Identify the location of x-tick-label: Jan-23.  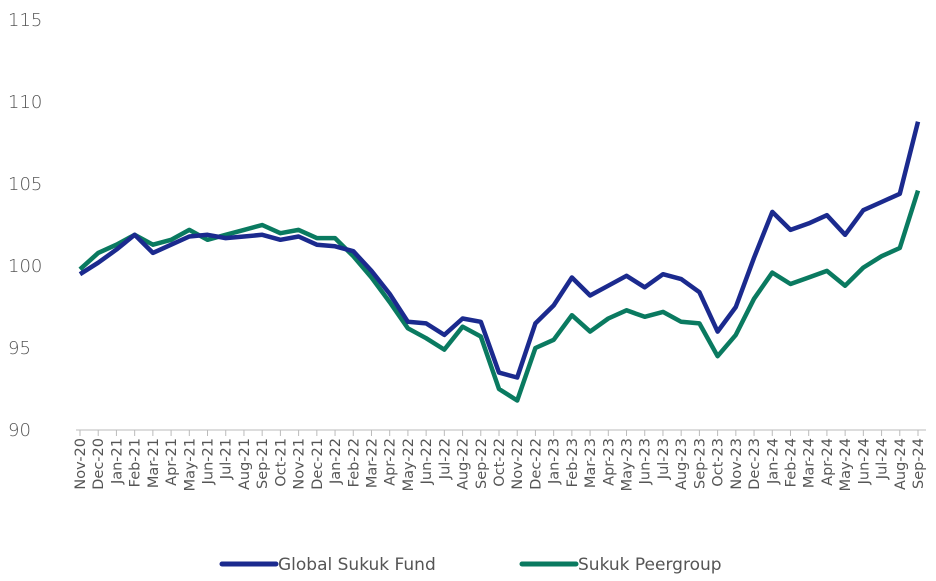
(555, 461).